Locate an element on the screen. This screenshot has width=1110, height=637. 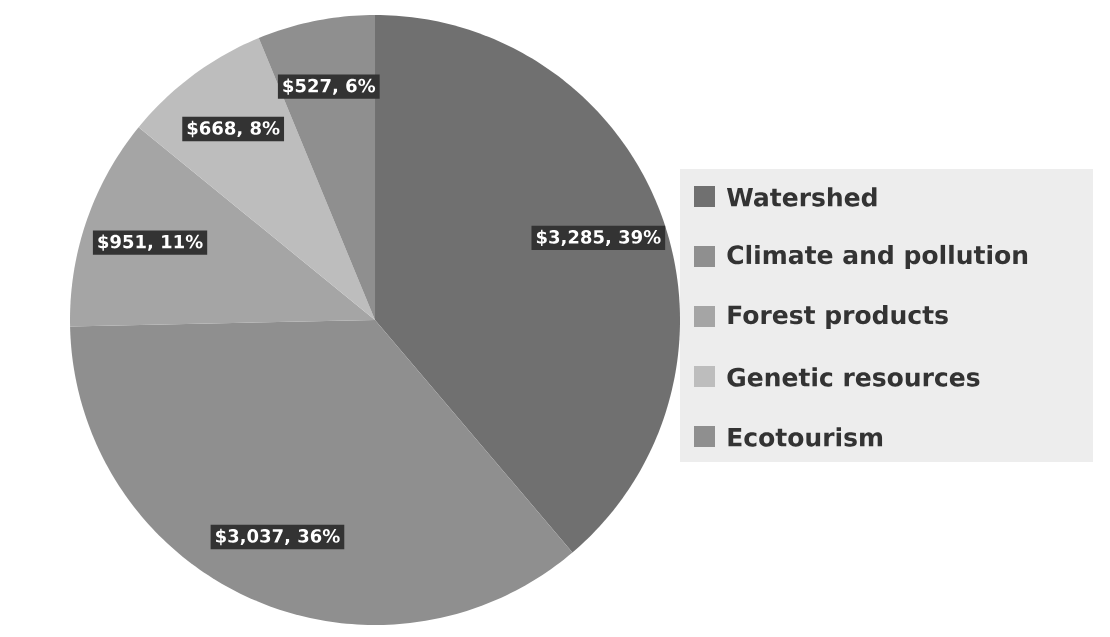
data-label: $668, 8% is located at coordinates (233, 129).